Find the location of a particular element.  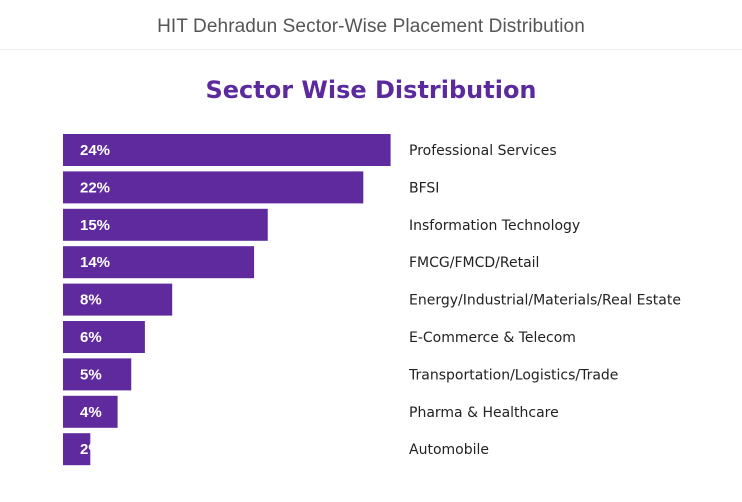

category-label: Professional Services is located at coordinates (483, 151).